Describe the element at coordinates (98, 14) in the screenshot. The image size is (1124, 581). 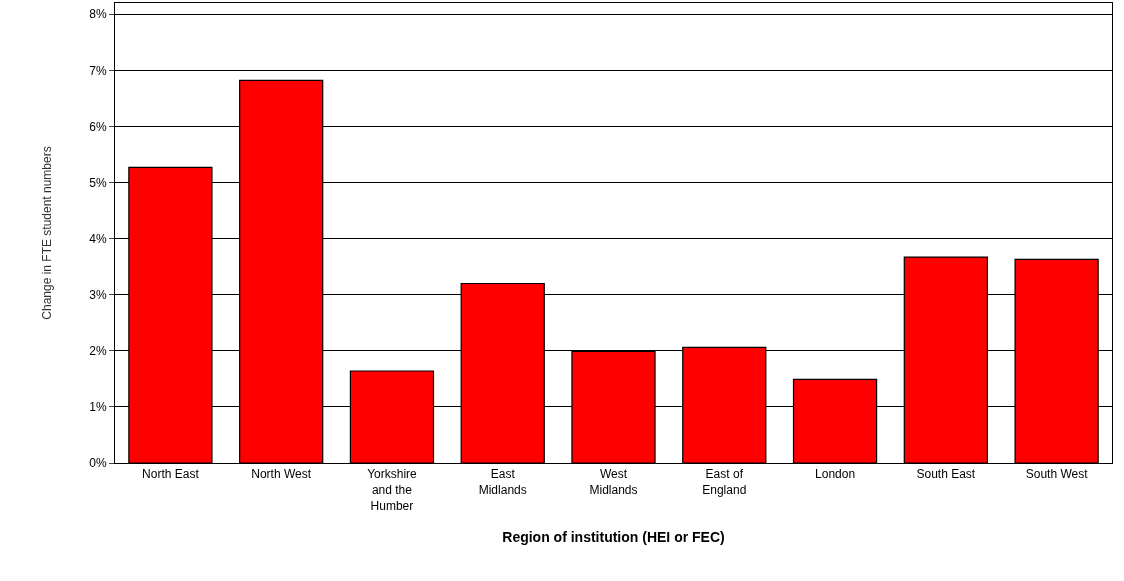
I see `y-tick-label: 8%` at that location.